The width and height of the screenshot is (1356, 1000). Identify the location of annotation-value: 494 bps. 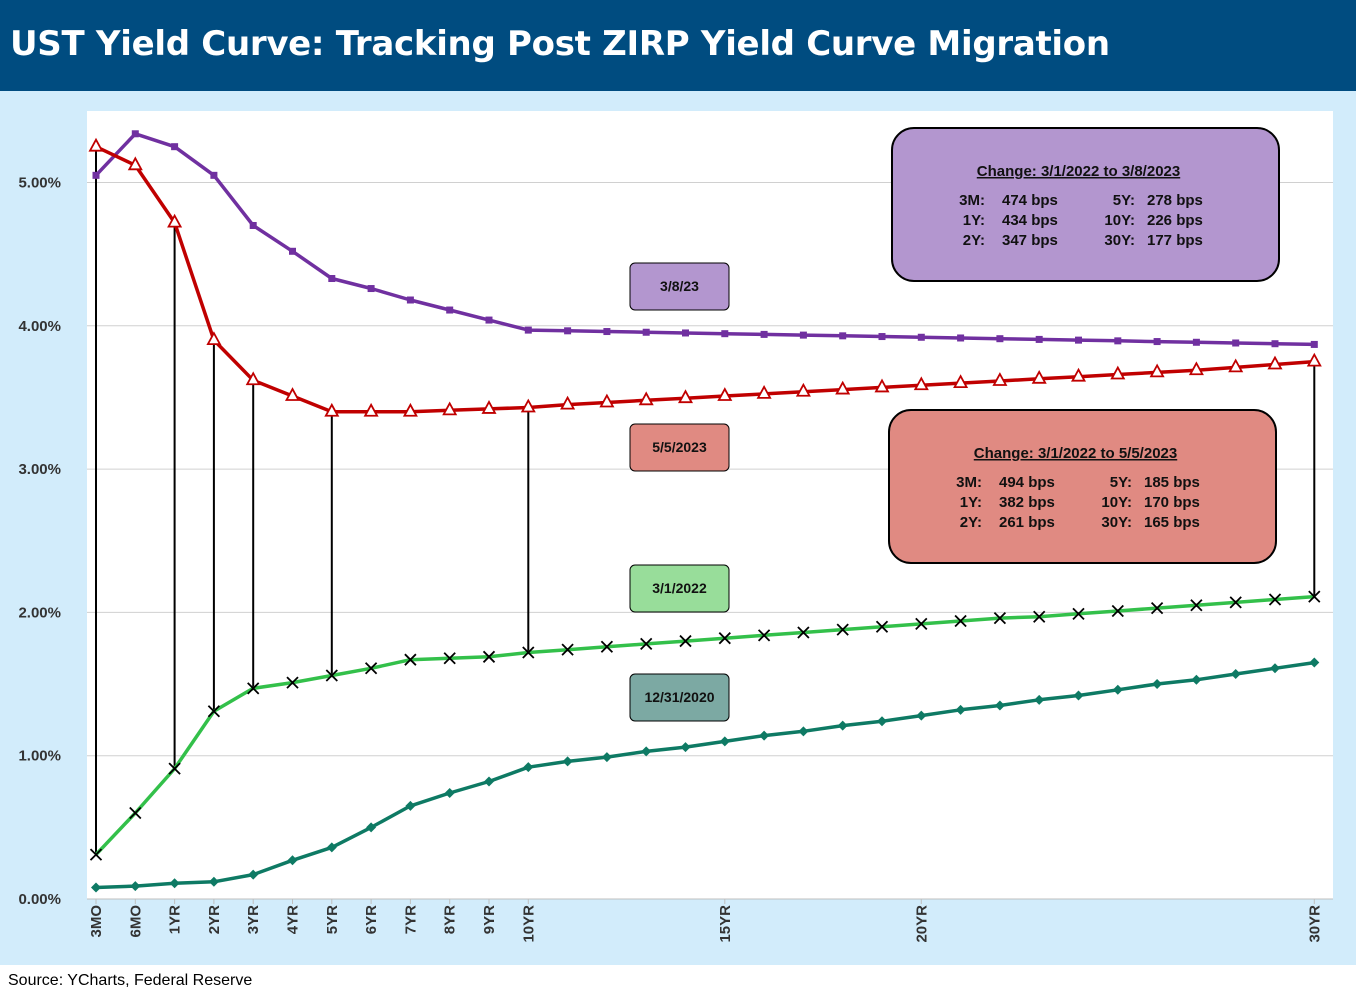
(1027, 482).